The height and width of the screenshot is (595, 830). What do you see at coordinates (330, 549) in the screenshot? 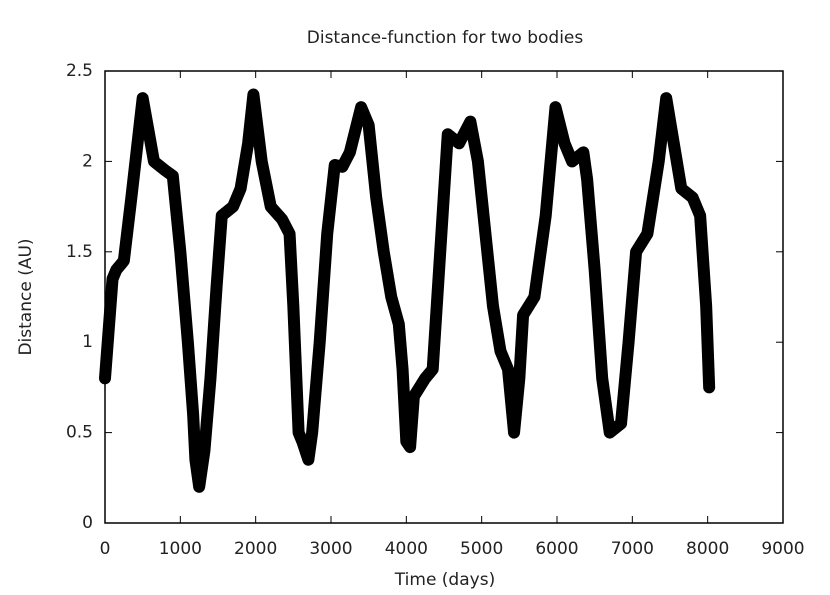
I see `x-tick-label: 3000` at bounding box center [330, 549].